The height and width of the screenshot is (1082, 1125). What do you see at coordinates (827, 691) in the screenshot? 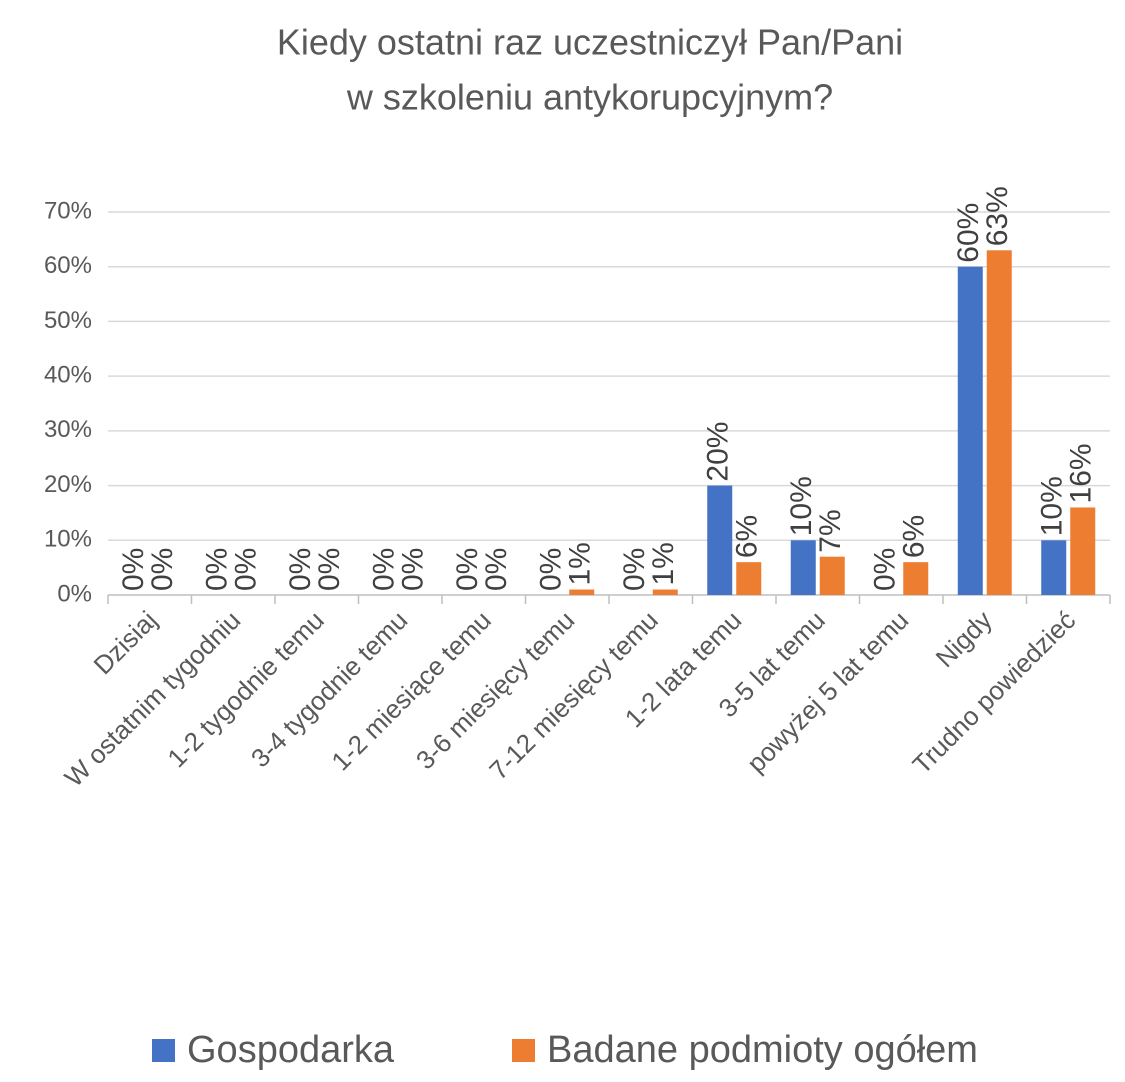
I see `x-tick-label: powyżej 5 lat temu` at bounding box center [827, 691].